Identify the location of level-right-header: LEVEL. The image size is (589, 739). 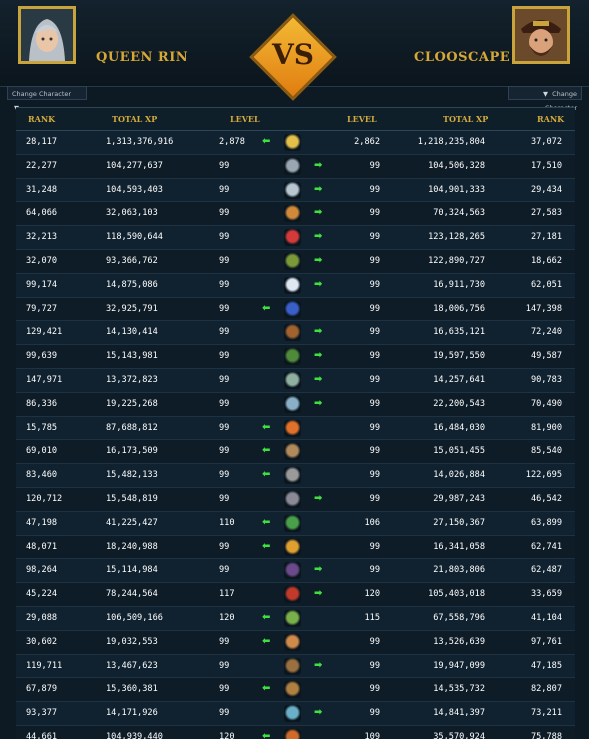
(362, 119).